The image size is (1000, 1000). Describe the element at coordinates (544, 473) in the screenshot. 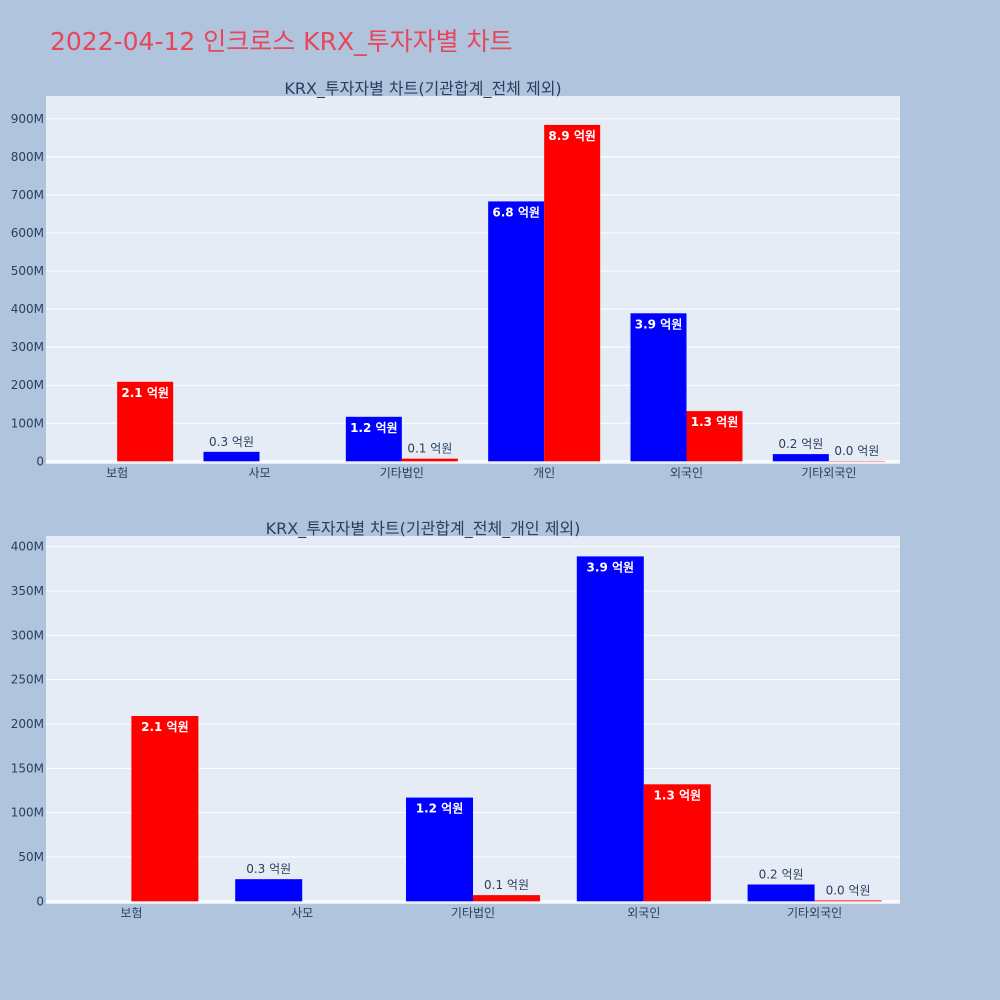

I see `x-tick-label: 개인` at that location.